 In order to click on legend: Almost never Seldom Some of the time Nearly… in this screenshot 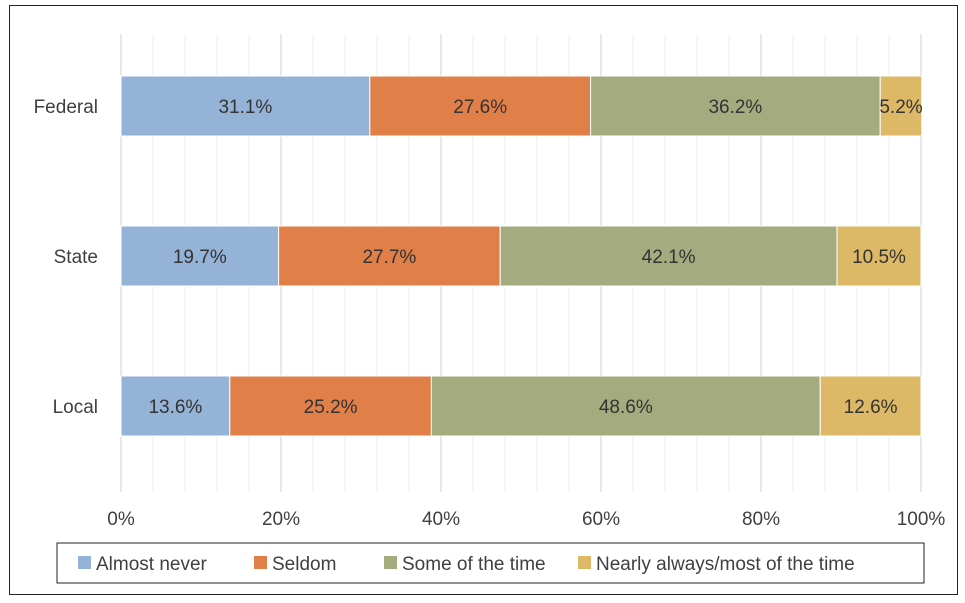, I will do `click(490, 563)`.